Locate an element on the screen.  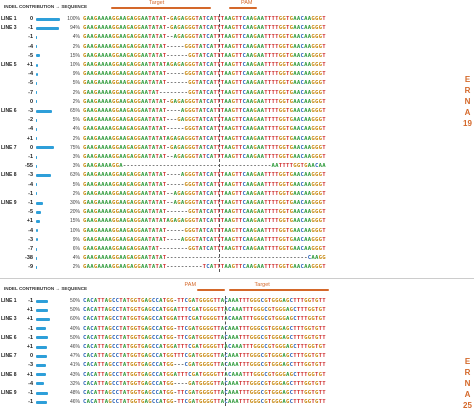
side-label: ERNA25 is located at coordinates (467, 383).